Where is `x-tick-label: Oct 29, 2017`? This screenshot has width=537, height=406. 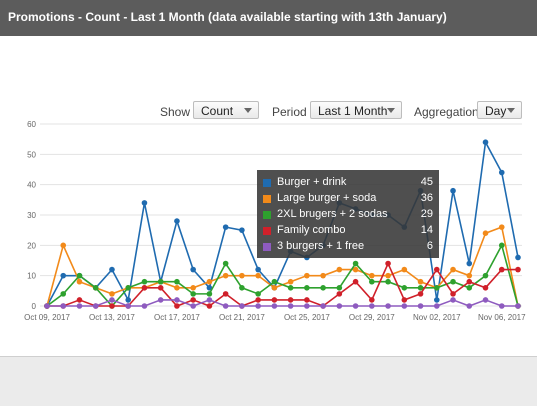 x-tick-label: Oct 29, 2017 is located at coordinates (372, 317).